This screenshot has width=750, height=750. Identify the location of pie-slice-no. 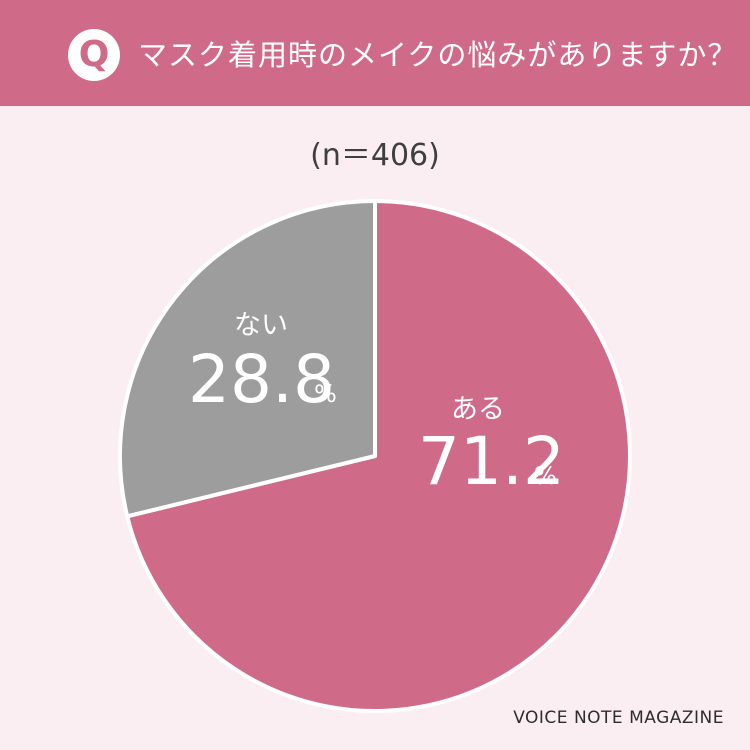
(247, 359).